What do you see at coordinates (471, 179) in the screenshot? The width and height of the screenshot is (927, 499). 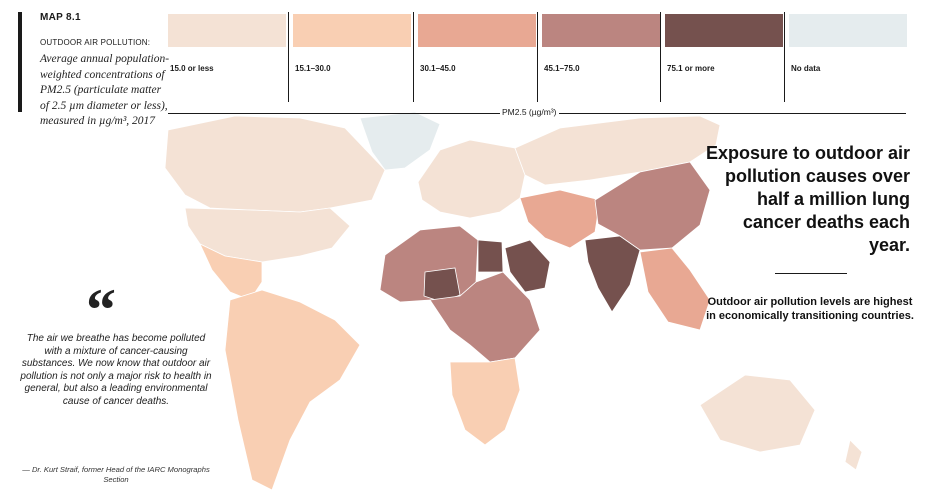 I see `region-europe` at bounding box center [471, 179].